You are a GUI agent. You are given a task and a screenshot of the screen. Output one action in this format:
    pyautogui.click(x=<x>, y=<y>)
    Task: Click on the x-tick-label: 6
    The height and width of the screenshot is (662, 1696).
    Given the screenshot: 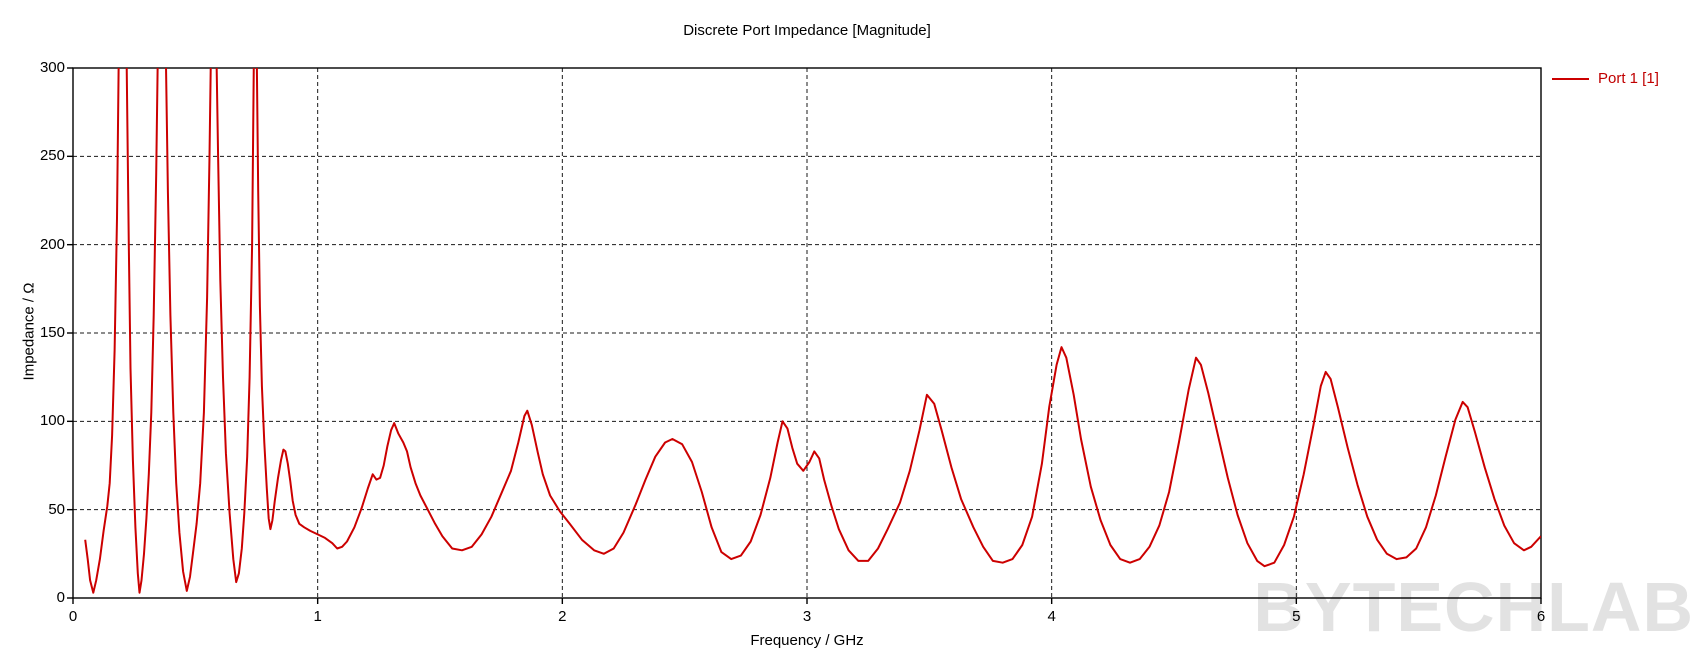 What is the action you would take?
    pyautogui.click(x=1541, y=616)
    